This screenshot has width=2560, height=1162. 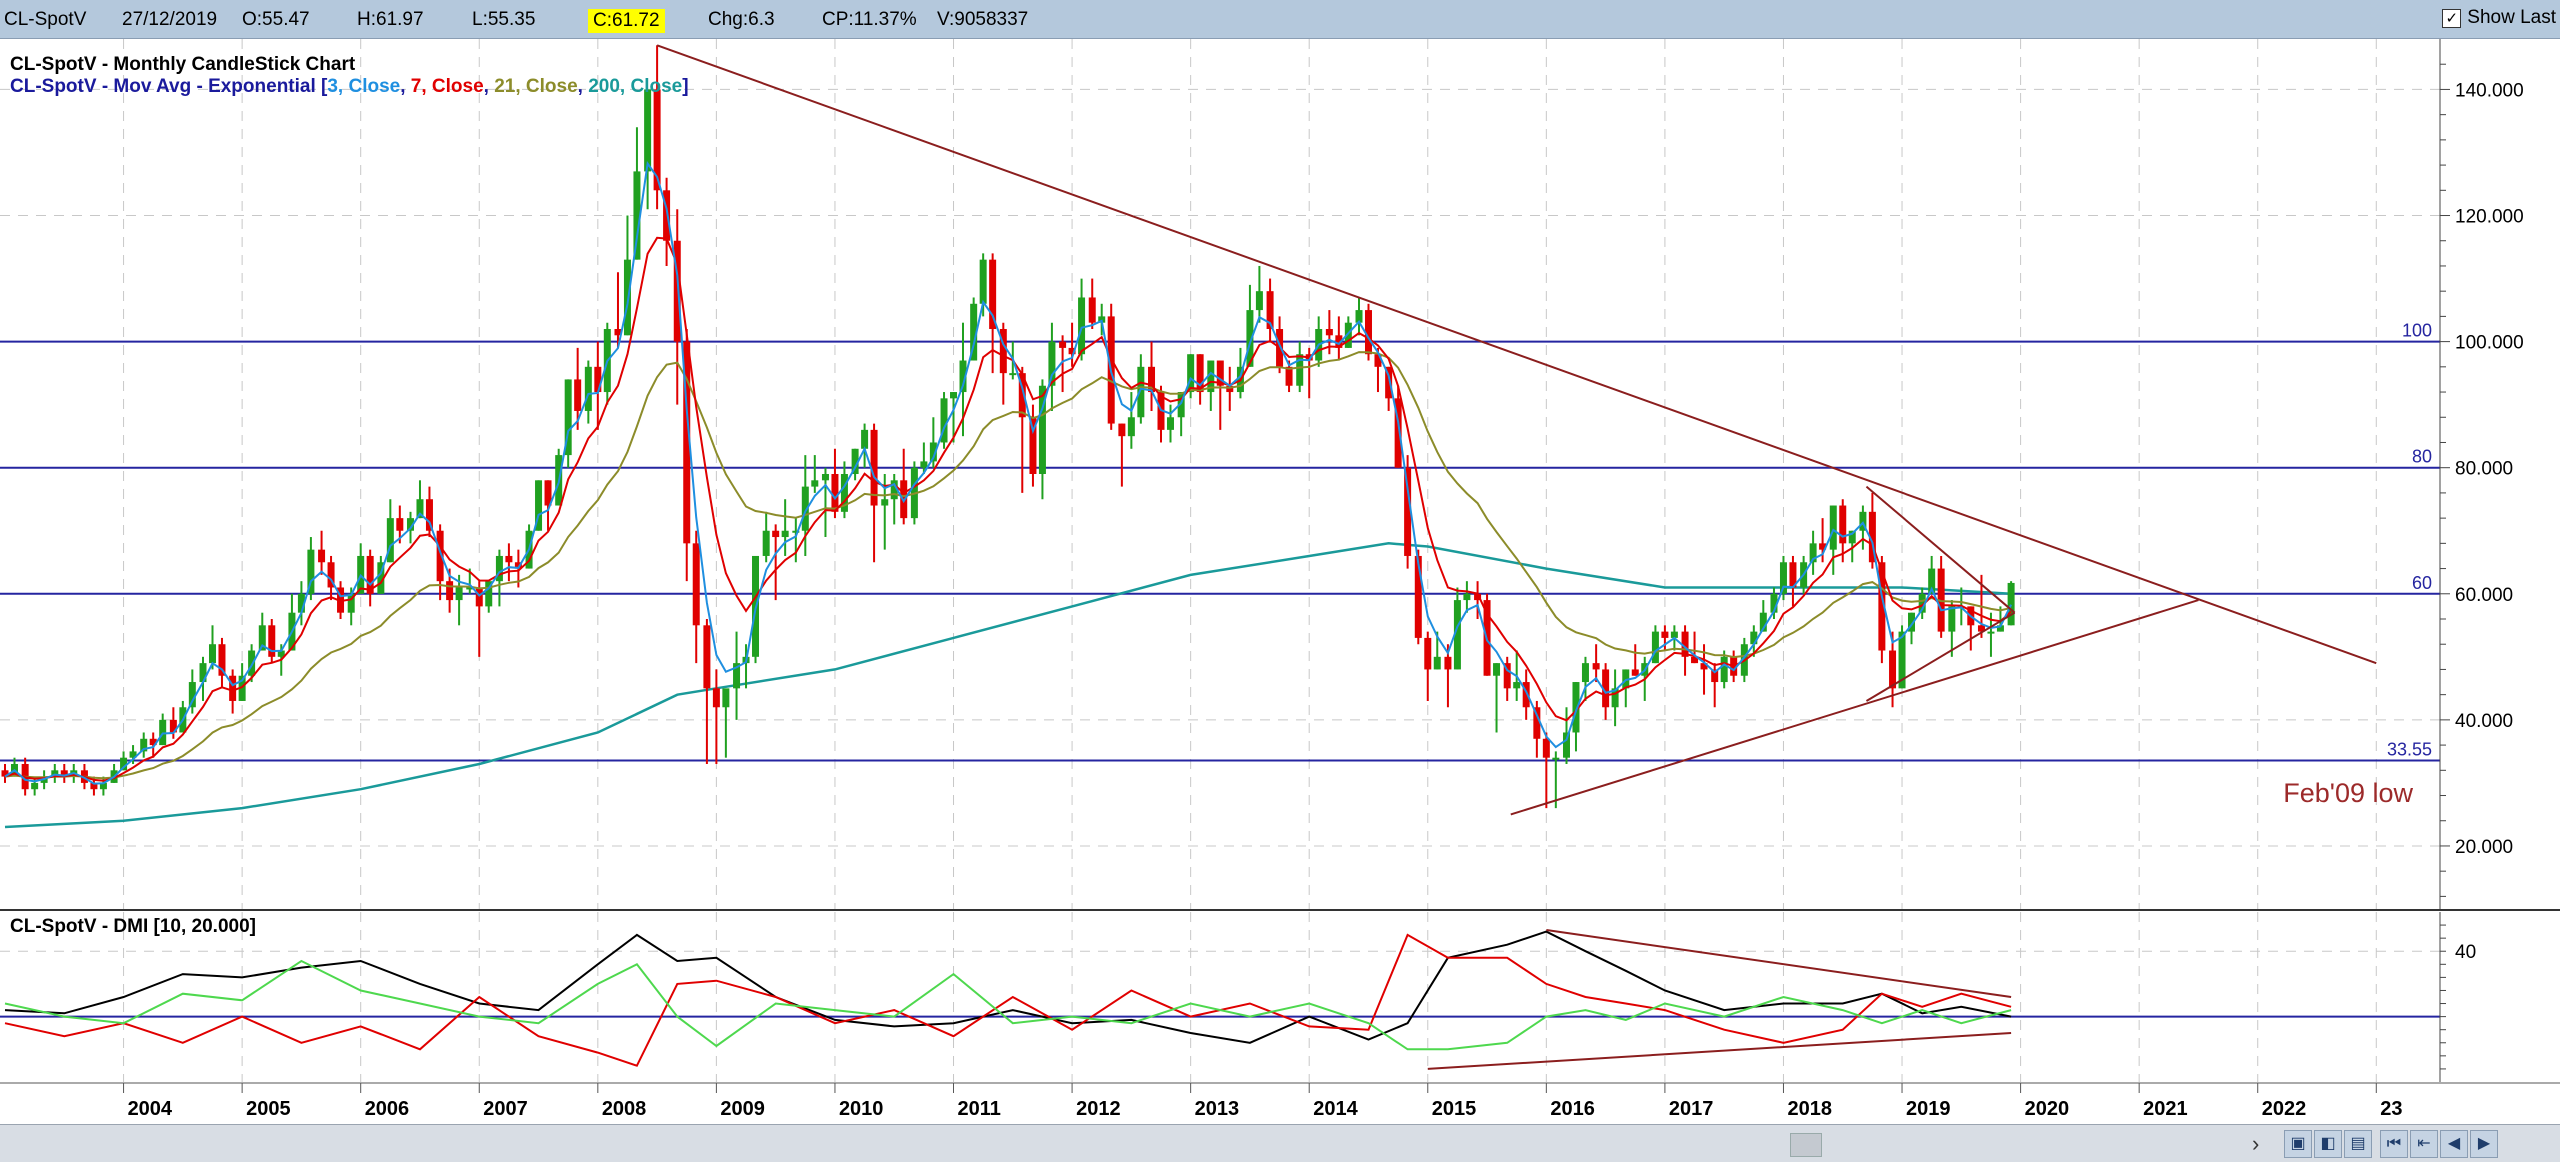 What do you see at coordinates (2484, 595) in the screenshot?
I see `price-tick-label: 60.000` at bounding box center [2484, 595].